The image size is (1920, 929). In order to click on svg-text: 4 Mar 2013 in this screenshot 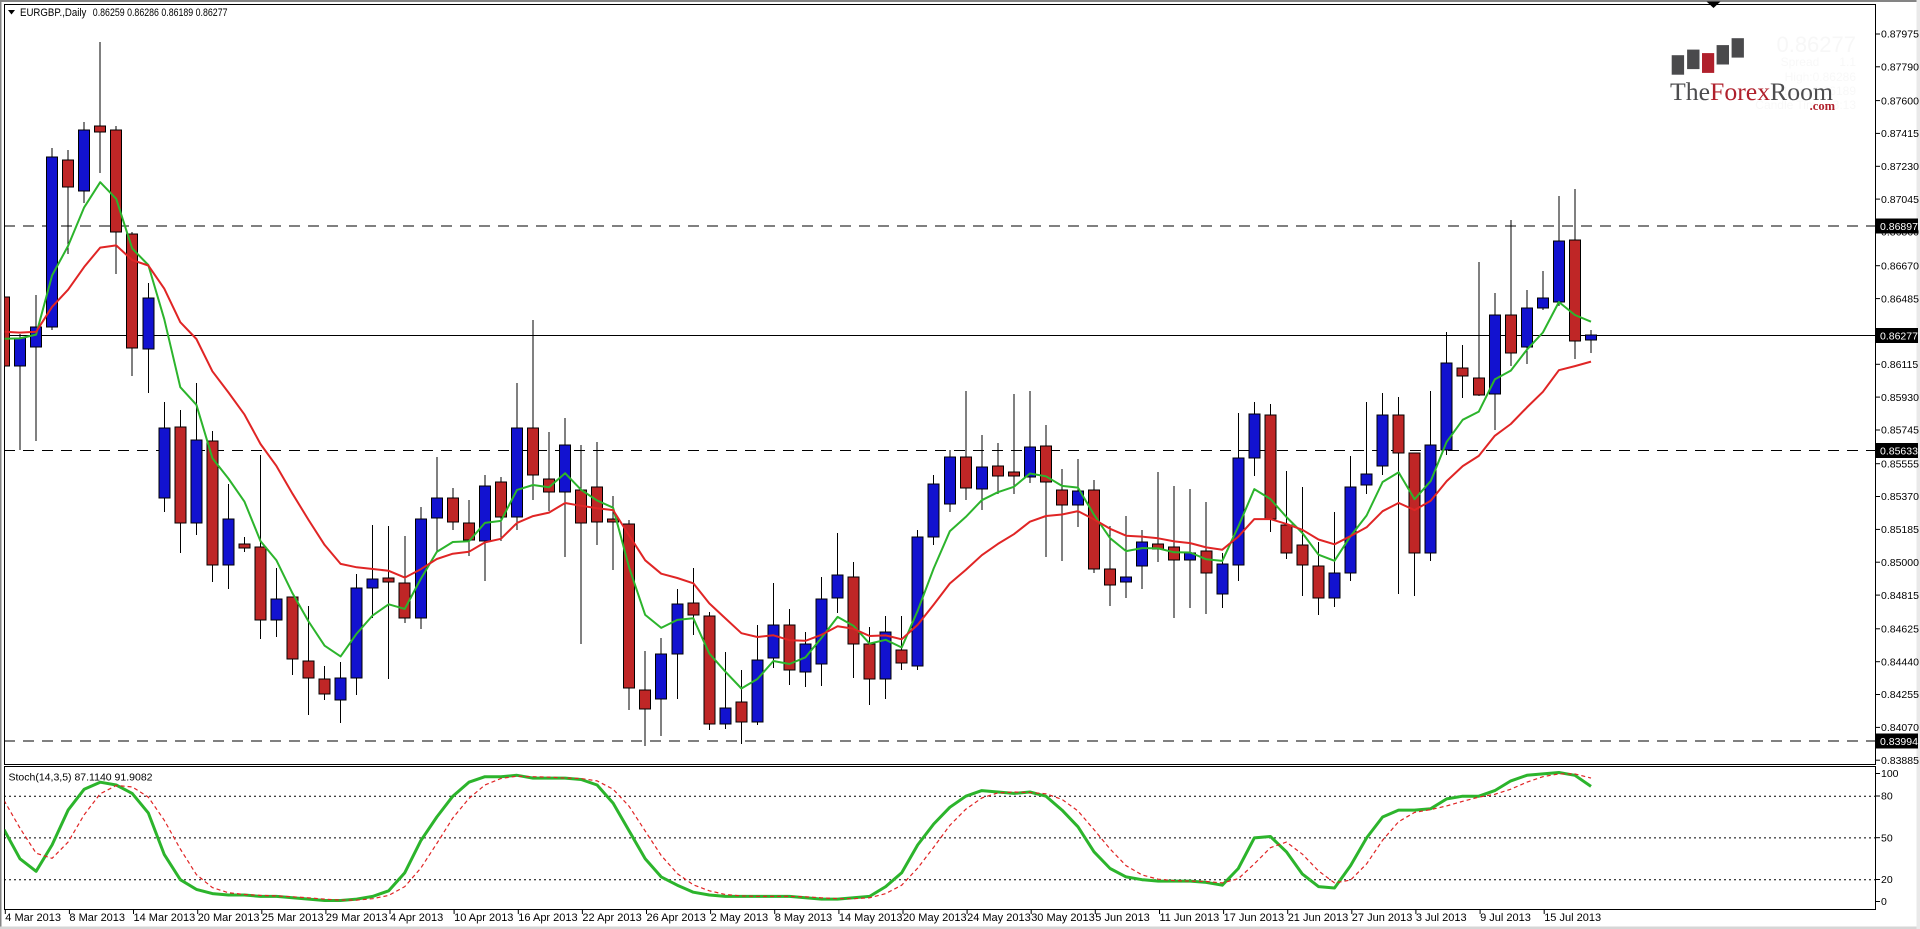, I will do `click(33, 918)`.